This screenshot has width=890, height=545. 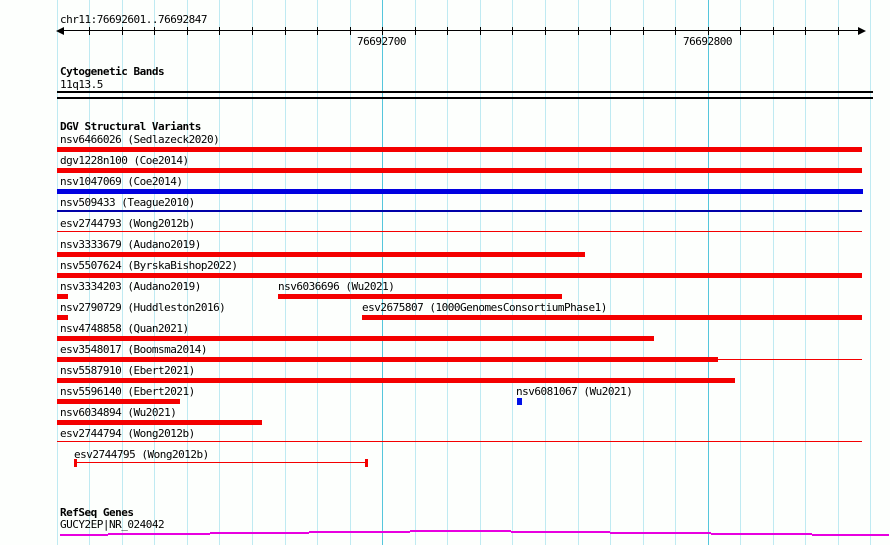 What do you see at coordinates (112, 524) in the screenshot?
I see `gene-label: GUCY2EP|NR_024042` at bounding box center [112, 524].